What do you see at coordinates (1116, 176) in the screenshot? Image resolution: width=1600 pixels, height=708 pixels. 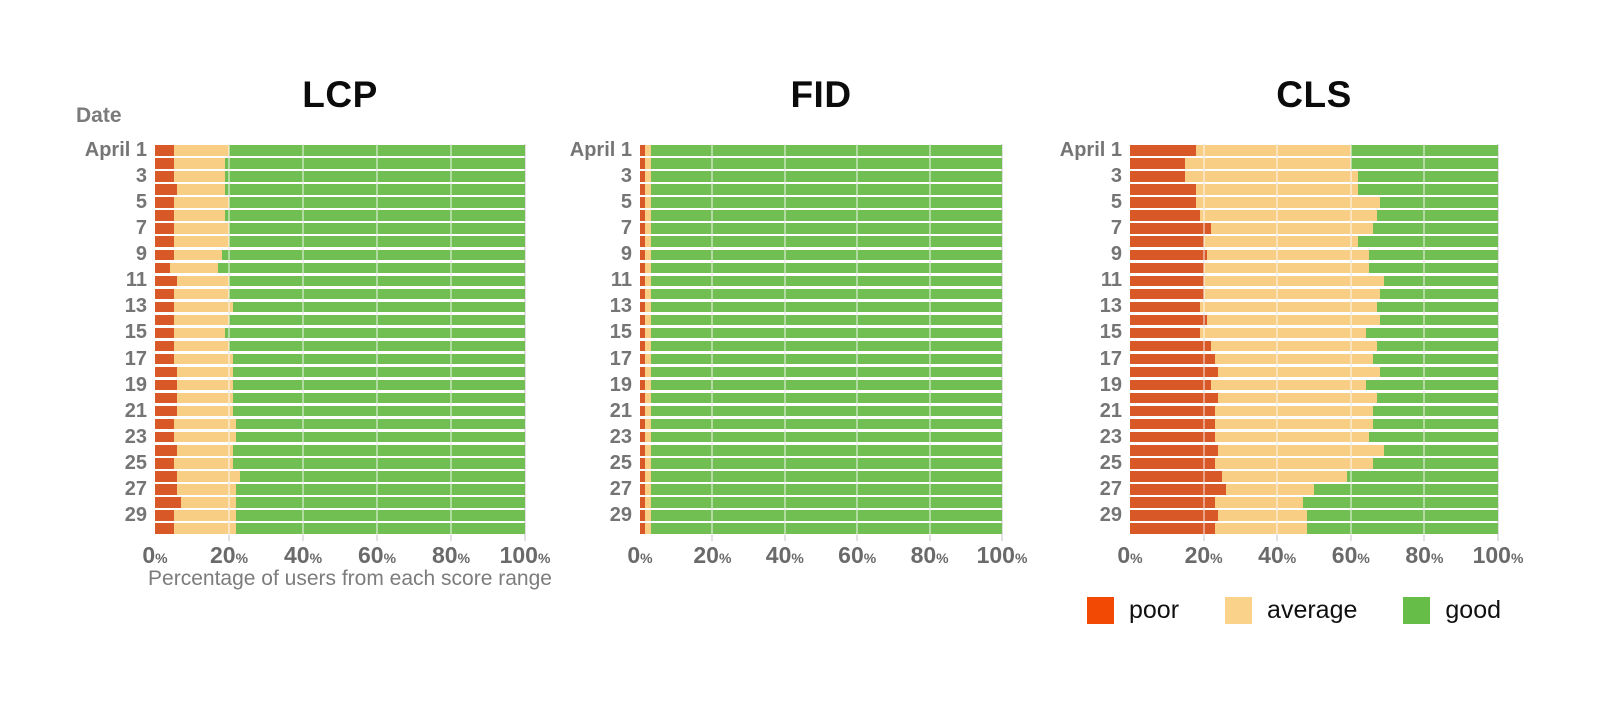 I see `y-axis-label-3: 3` at bounding box center [1116, 176].